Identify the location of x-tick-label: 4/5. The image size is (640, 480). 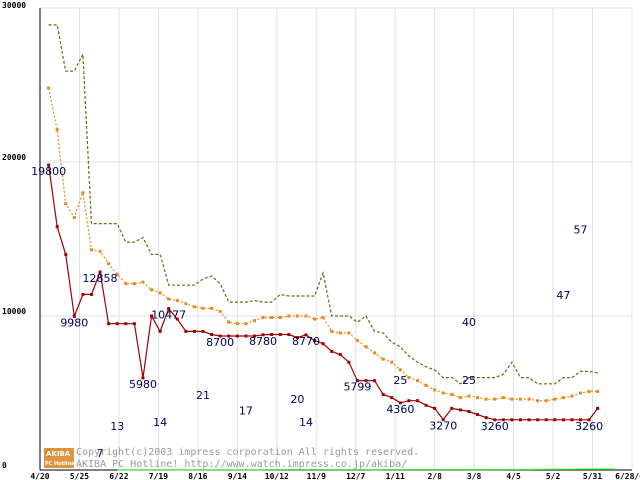
(513, 476).